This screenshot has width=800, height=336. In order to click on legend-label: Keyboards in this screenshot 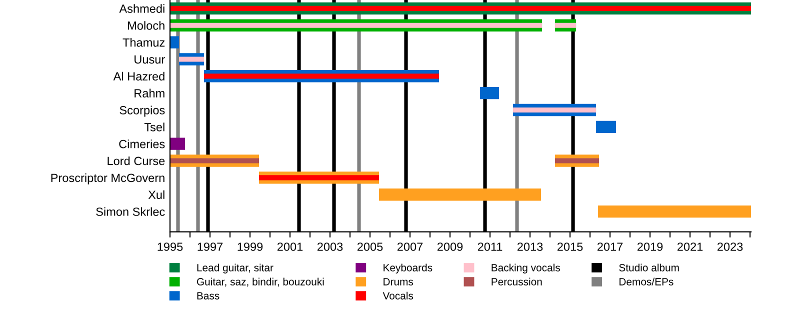, I will do `click(408, 269)`.